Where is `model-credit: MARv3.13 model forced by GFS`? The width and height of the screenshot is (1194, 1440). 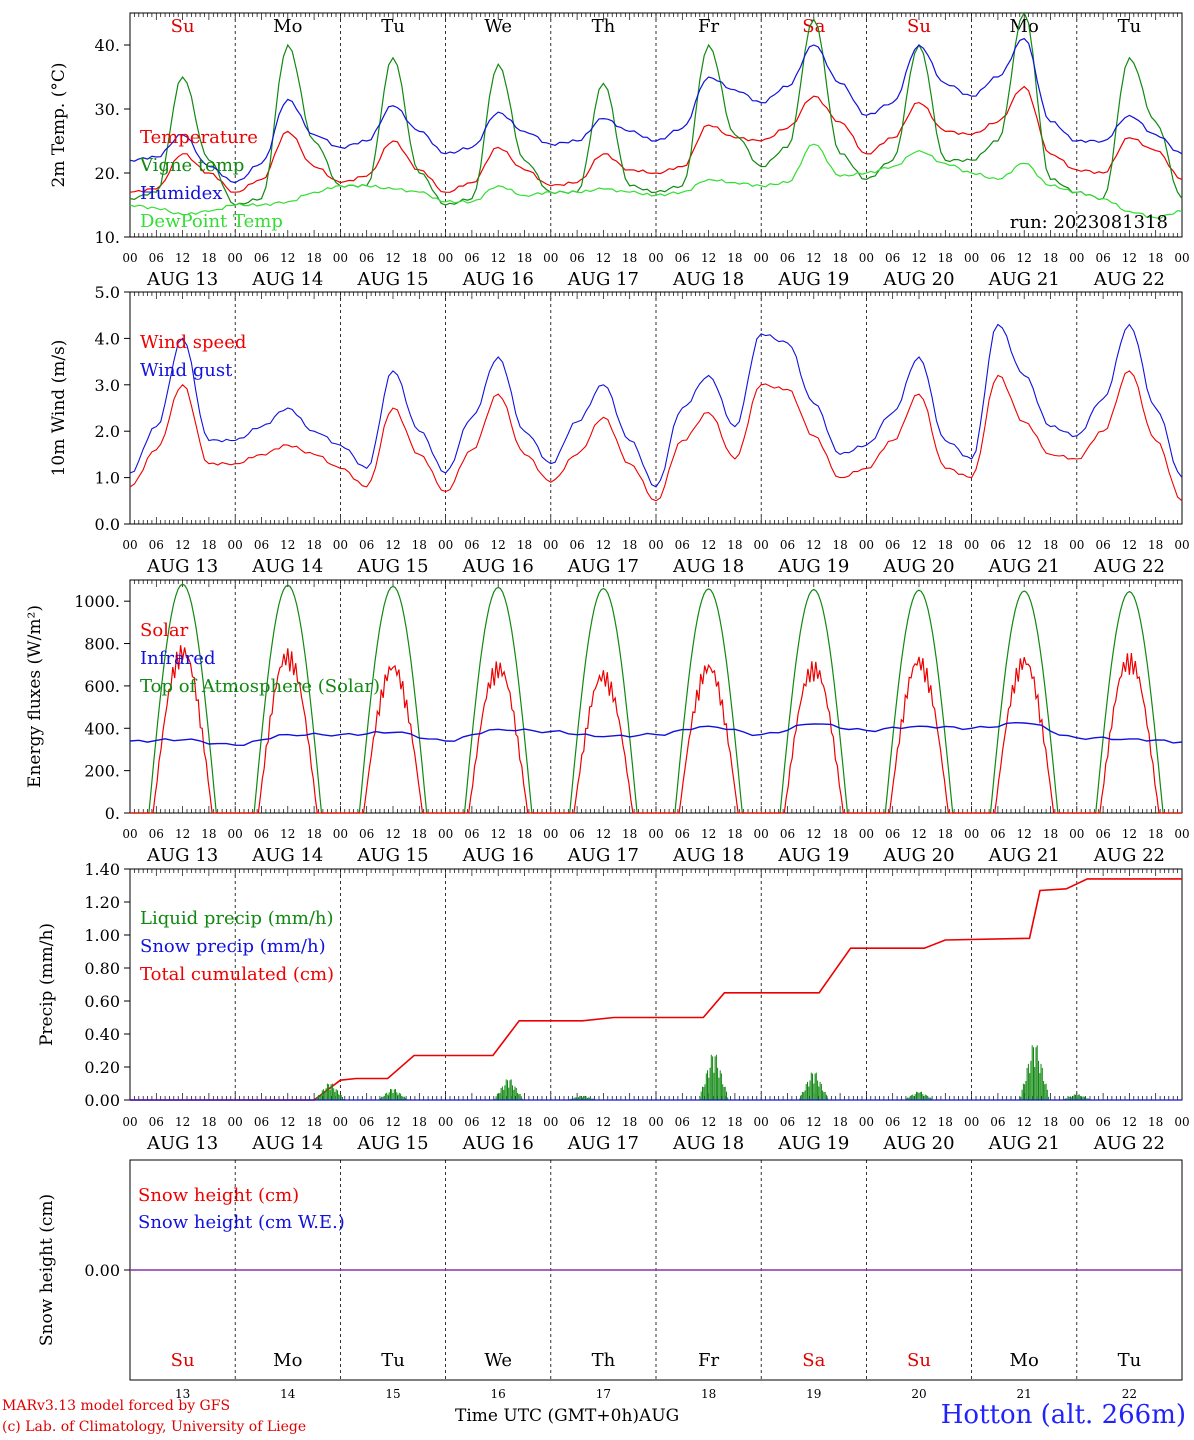
model-credit: MARv3.13 model forced by GFS is located at coordinates (116, 1406).